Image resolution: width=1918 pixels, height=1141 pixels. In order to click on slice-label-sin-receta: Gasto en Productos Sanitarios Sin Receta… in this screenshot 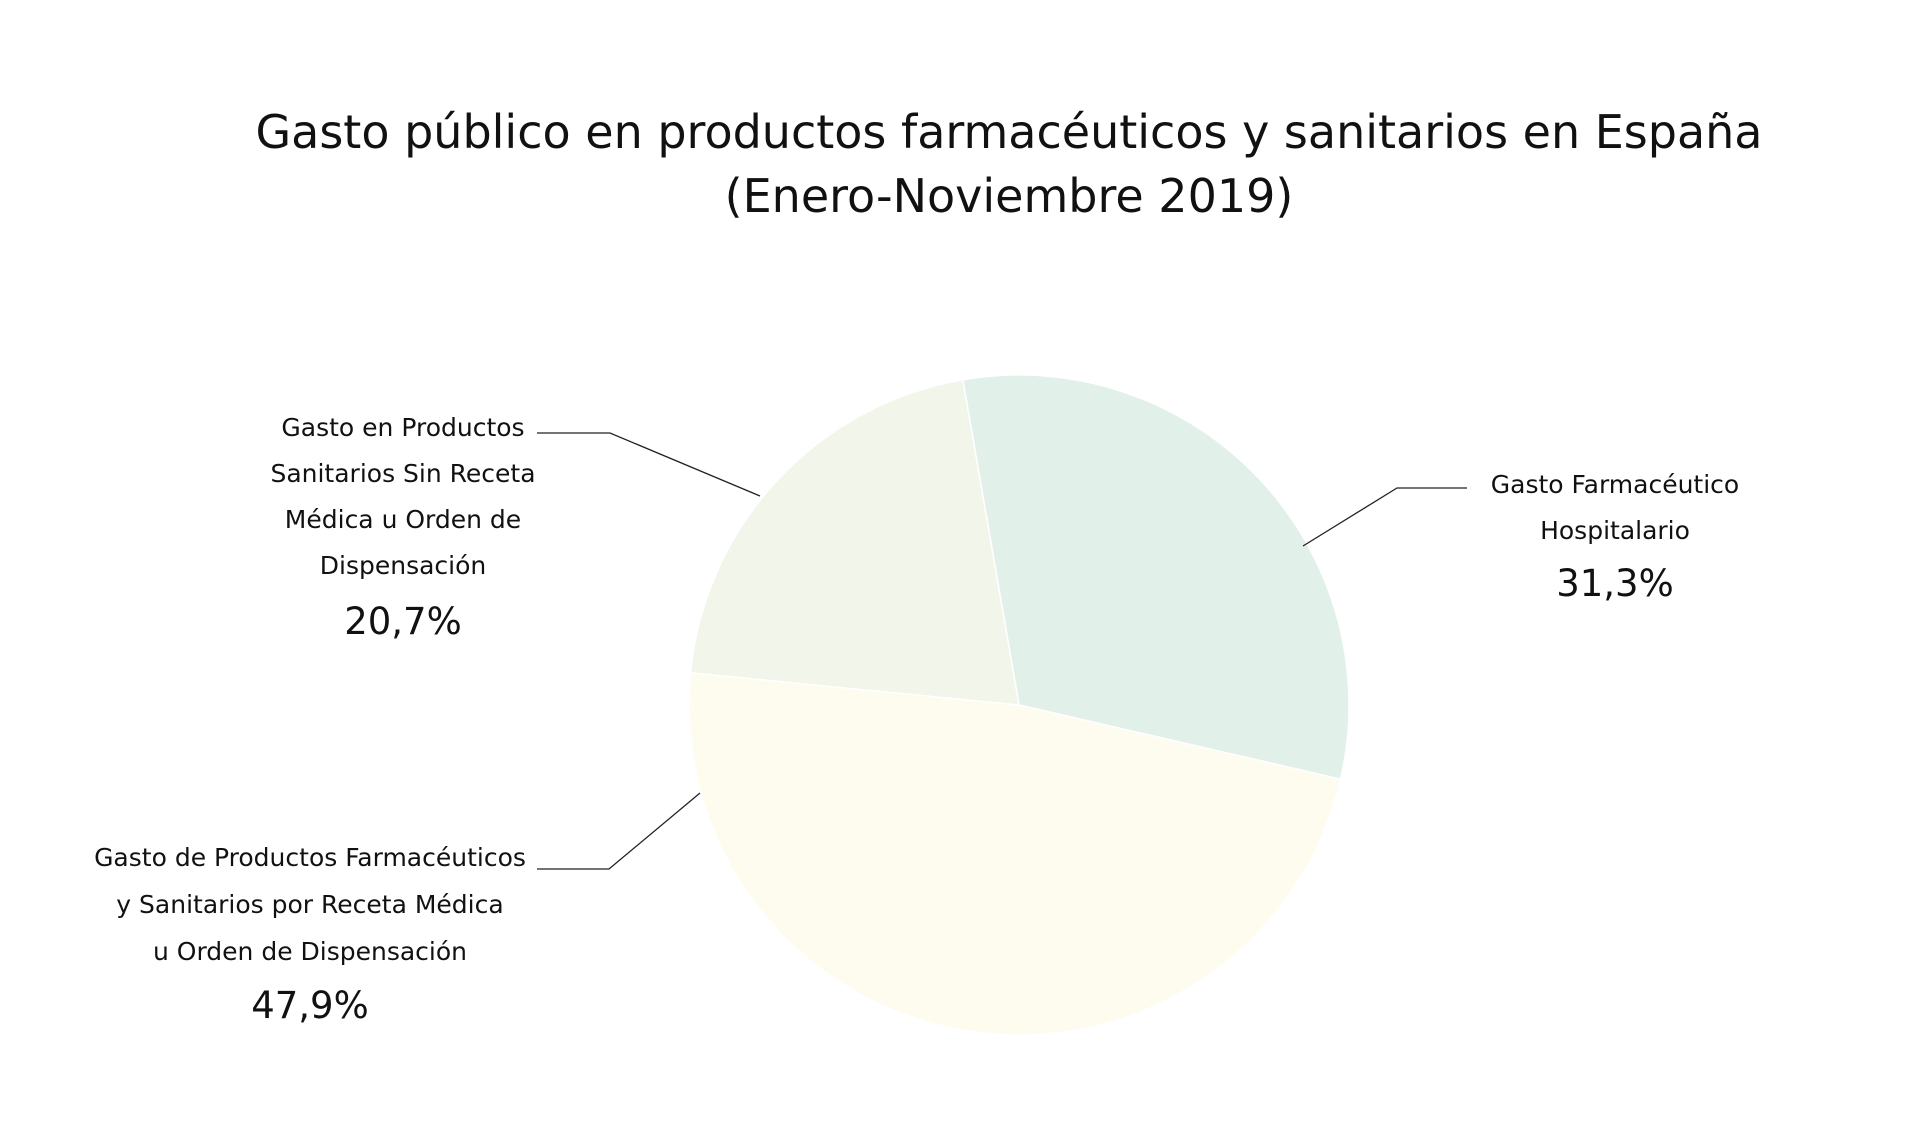, I will do `click(402, 528)`.